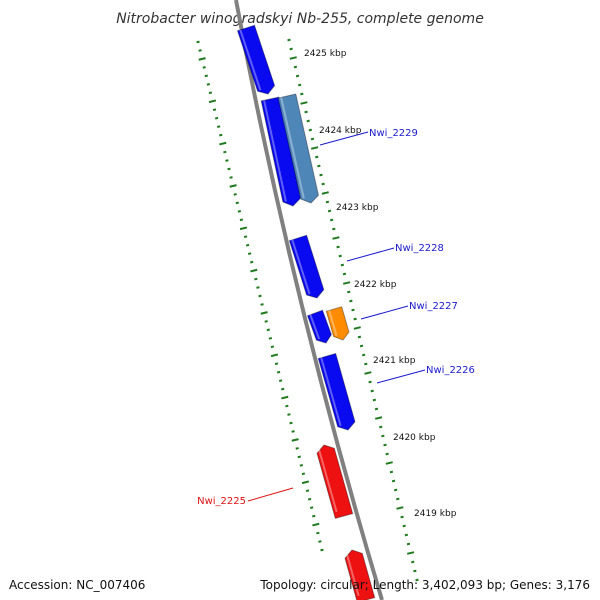 This screenshot has height=600, width=600. I want to click on gene-arrow-nwi-2226-highlight, so click(331, 392).